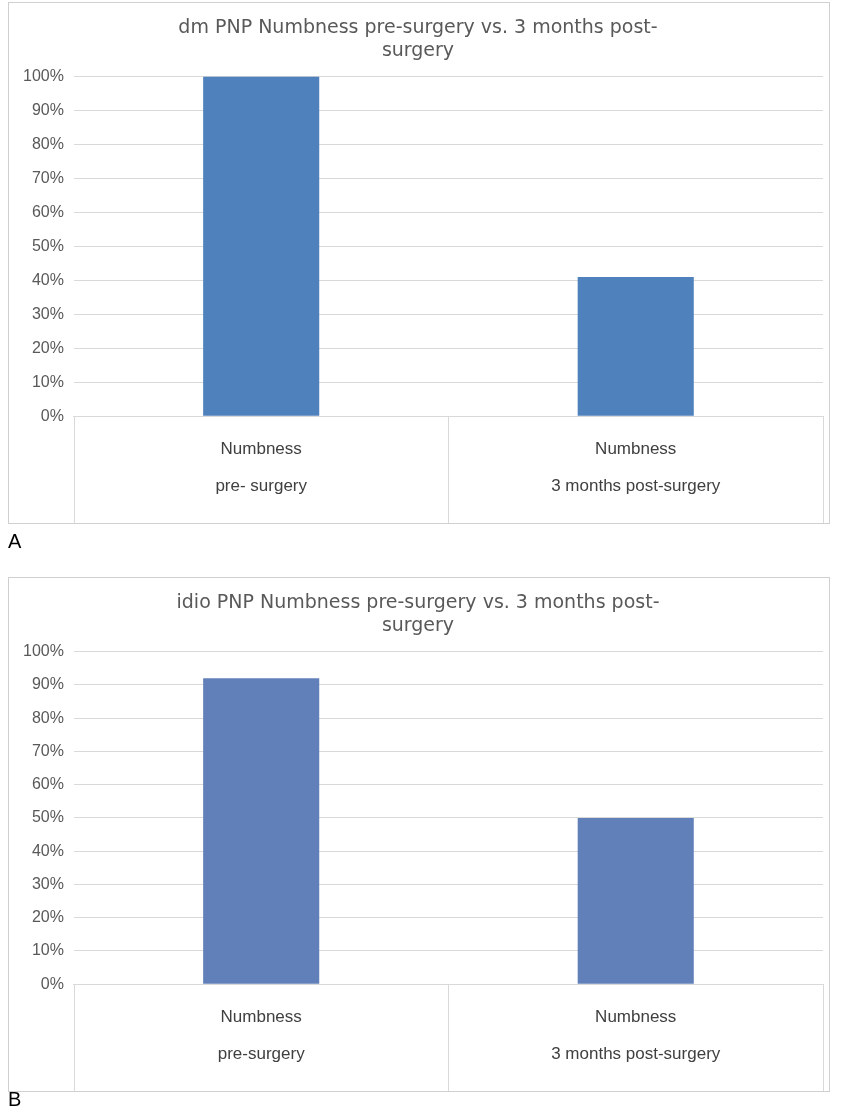 The image size is (841, 1115). What do you see at coordinates (261, 466) in the screenshot?
I see `x-tick-label: Numbness pre- surgery` at bounding box center [261, 466].